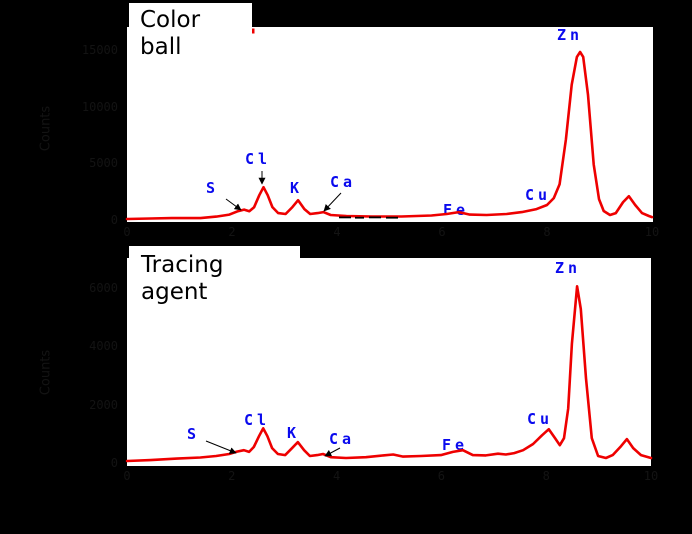  I want to click on plot-title-line: Tracing, so click(182, 265).